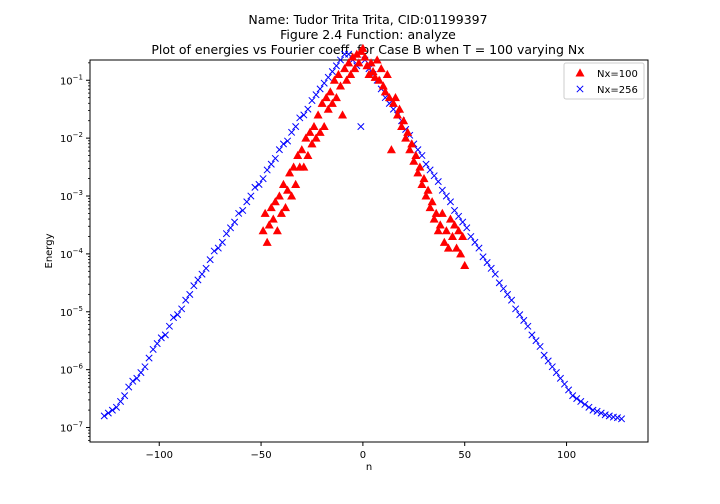  What do you see at coordinates (367, 19) in the screenshot?
I see `title-line-1: Name: Tudor Trita Trita, CID:01199397` at bounding box center [367, 19].